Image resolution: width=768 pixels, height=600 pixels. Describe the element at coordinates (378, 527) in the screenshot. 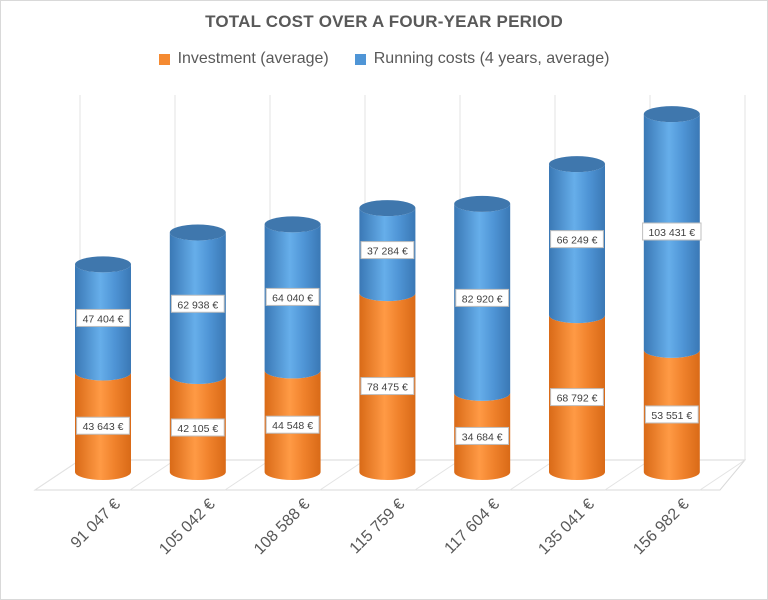

I see `x-tick-label: 115 759 €` at that location.